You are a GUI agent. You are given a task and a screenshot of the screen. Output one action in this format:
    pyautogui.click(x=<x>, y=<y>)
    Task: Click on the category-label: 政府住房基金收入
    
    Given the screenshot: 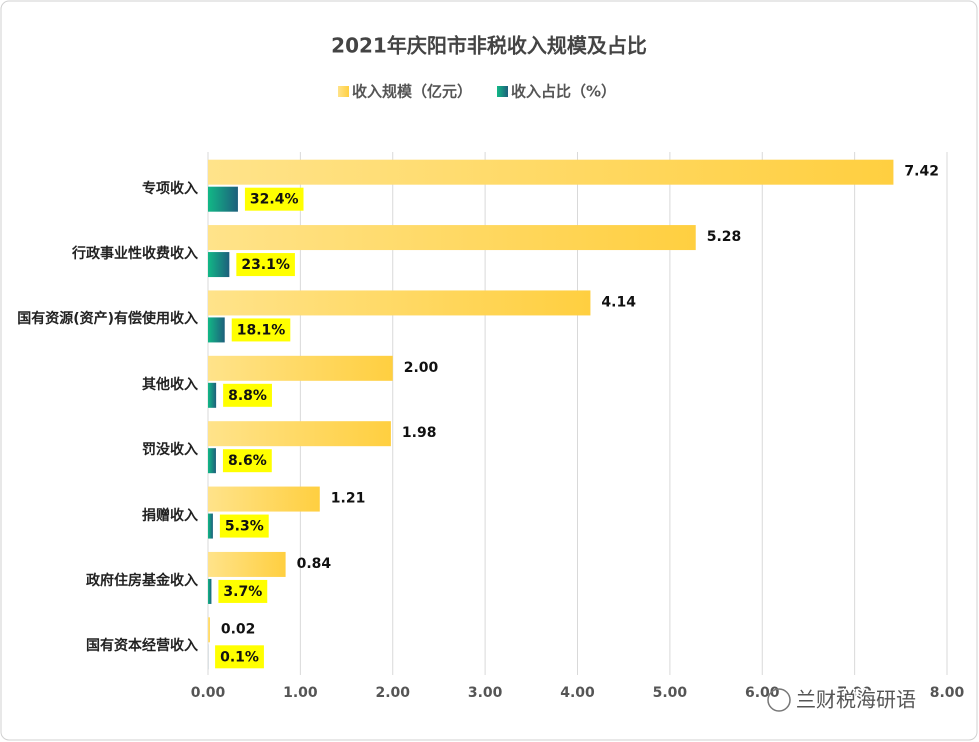 What is the action you would take?
    pyautogui.click(x=142, y=580)
    